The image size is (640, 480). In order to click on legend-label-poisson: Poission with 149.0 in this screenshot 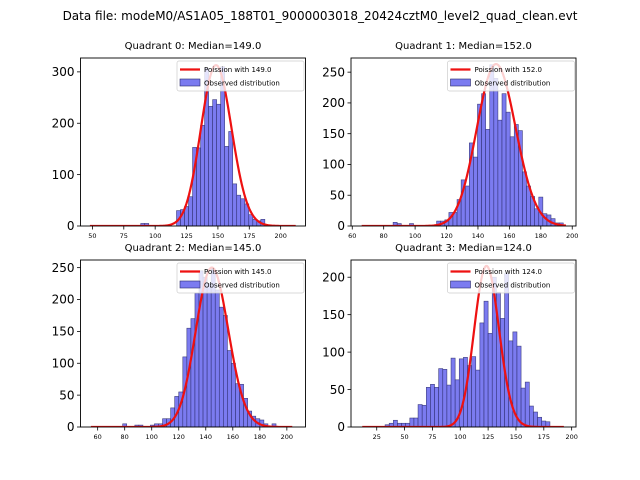, I will do `click(238, 70)`.